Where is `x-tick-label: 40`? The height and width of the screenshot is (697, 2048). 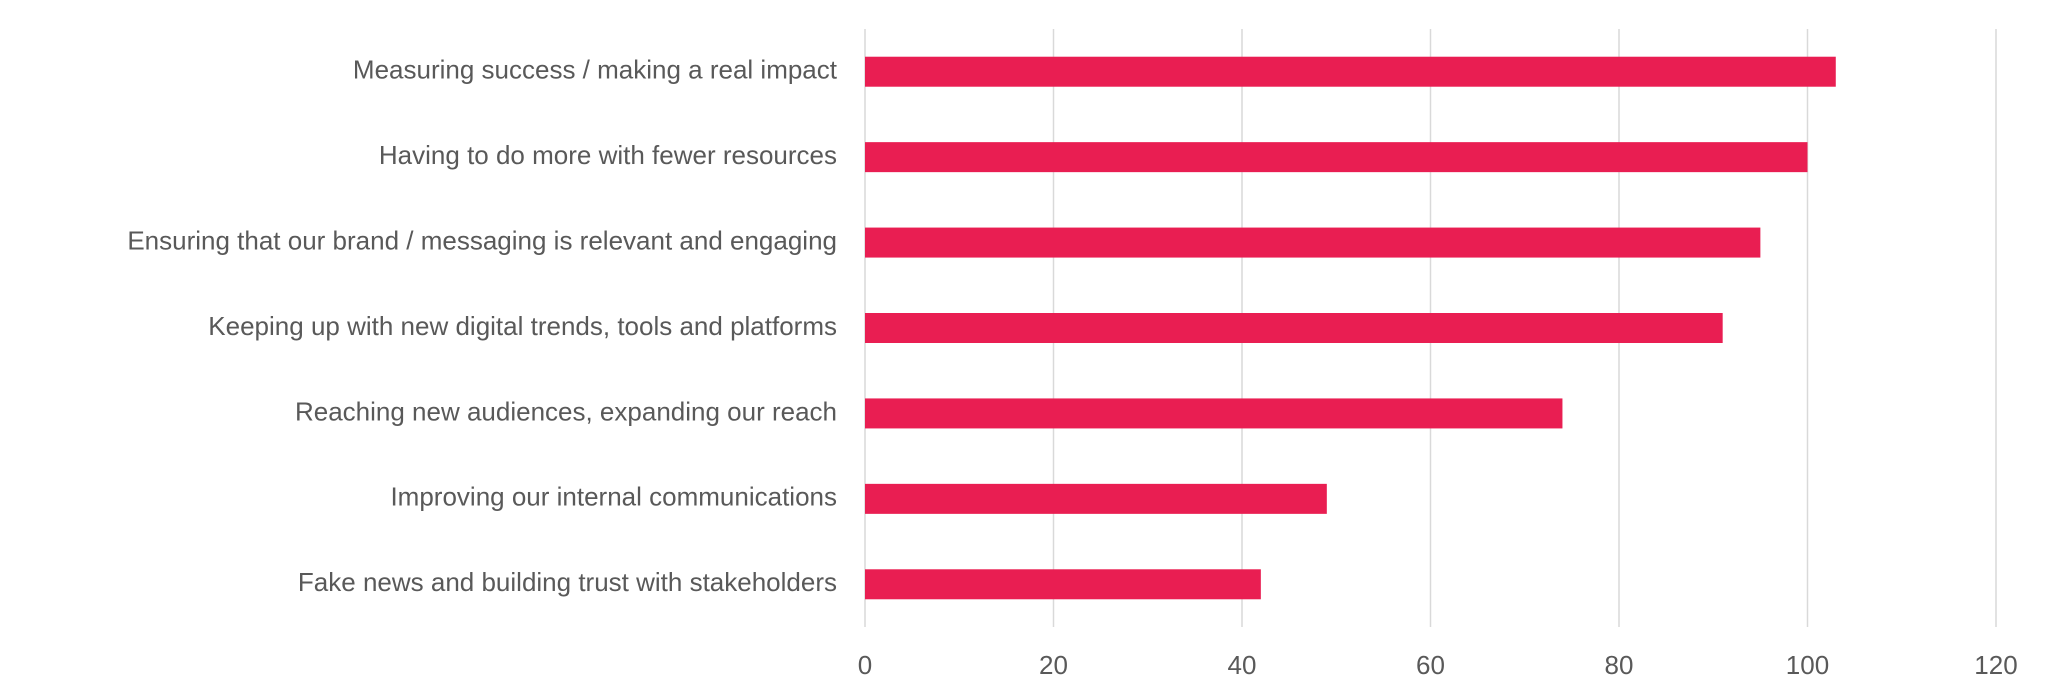 x-tick-label: 40 is located at coordinates (1242, 665).